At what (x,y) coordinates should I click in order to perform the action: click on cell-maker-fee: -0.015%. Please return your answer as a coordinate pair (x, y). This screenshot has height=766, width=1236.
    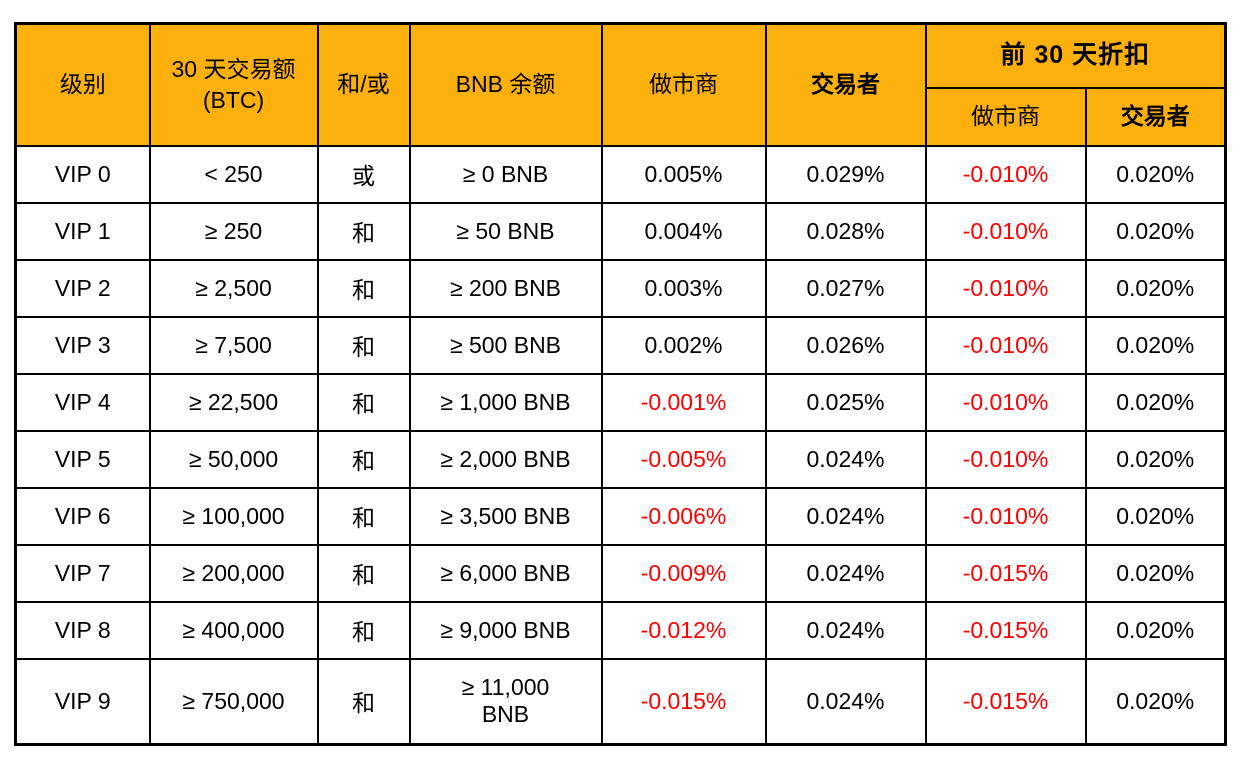
    Looking at the image, I should click on (683, 701).